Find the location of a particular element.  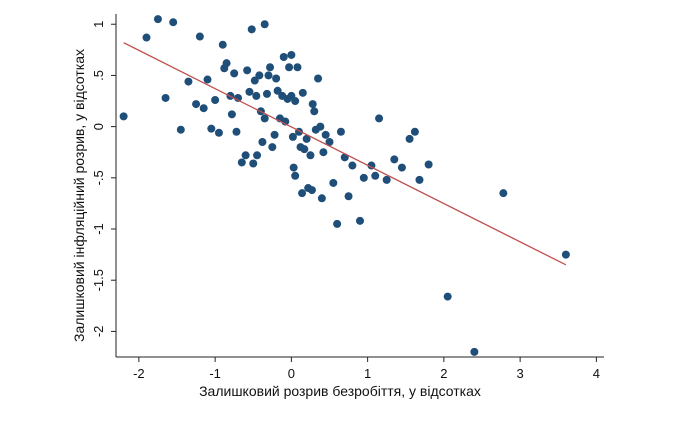

y-tick-label: -2 is located at coordinates (98, 332).